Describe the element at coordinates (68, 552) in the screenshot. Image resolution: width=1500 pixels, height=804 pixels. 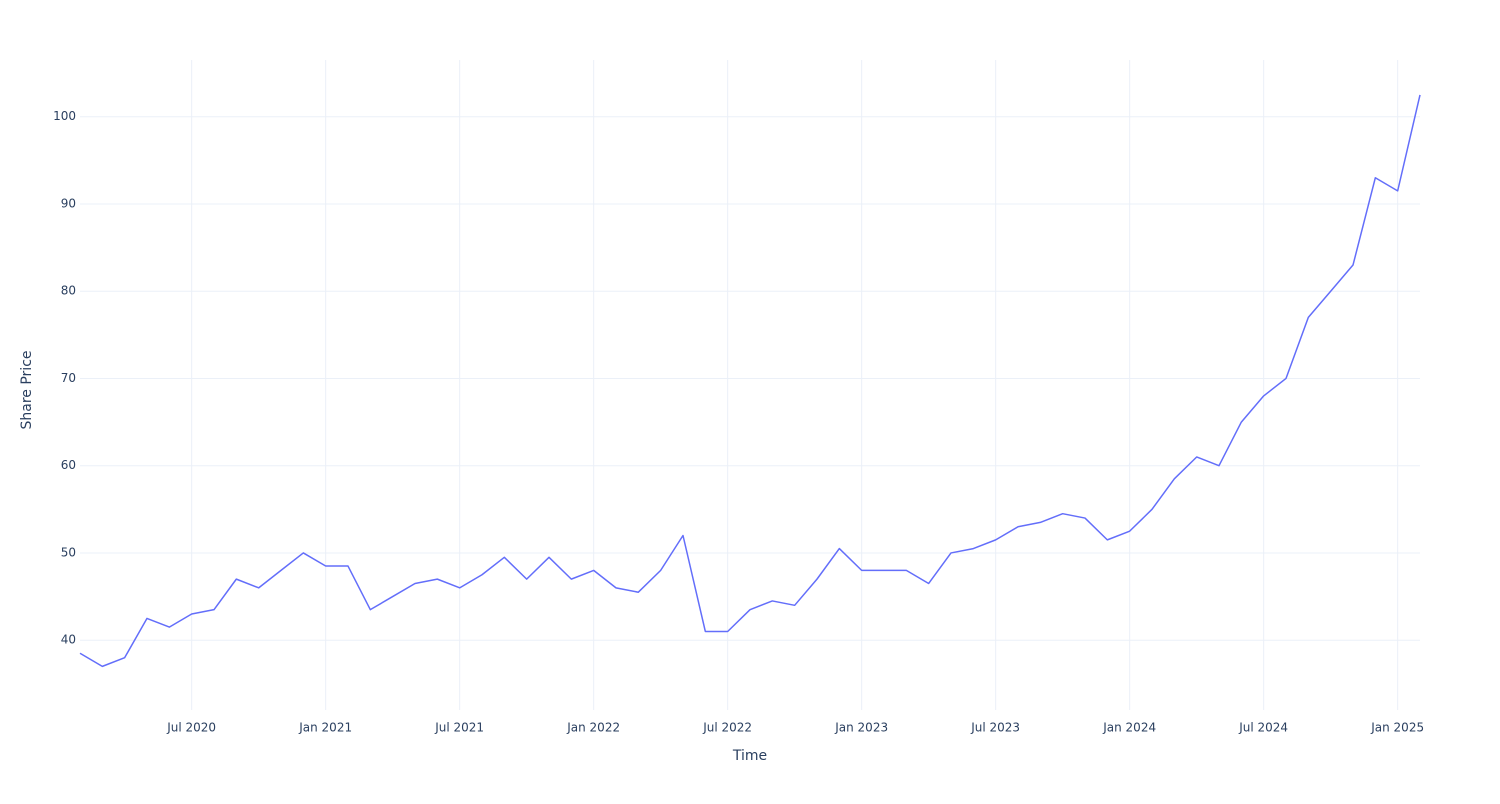
I see `y-tick-label: 50` at that location.